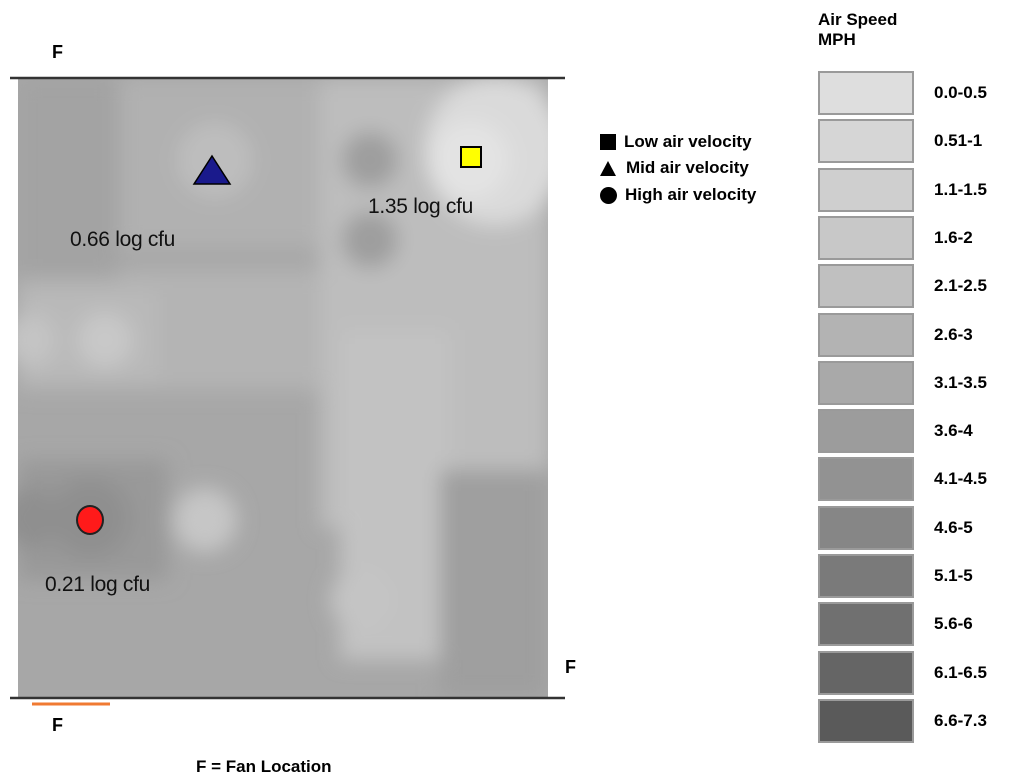 The image size is (1013, 780). I want to click on scale-label: 1.6-2, so click(953, 237).